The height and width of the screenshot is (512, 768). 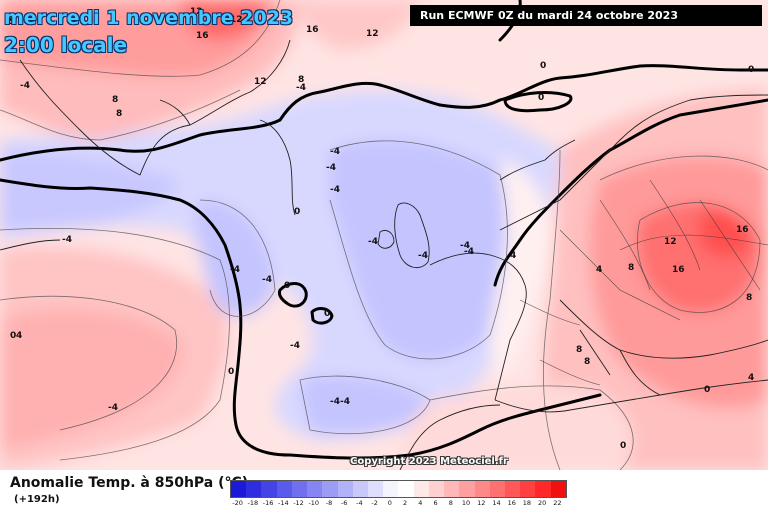 I want to click on colorbar-tick-label: 22, so click(x=557, y=503).